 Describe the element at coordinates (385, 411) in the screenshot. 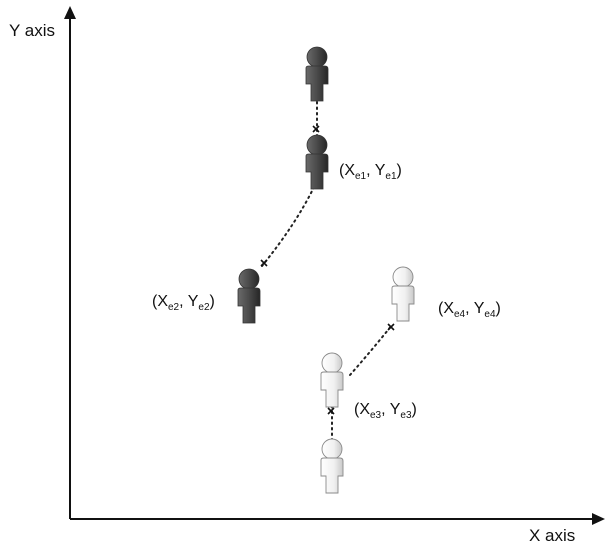

I see `coord-label-e3: (Xe3, Ye3)` at that location.